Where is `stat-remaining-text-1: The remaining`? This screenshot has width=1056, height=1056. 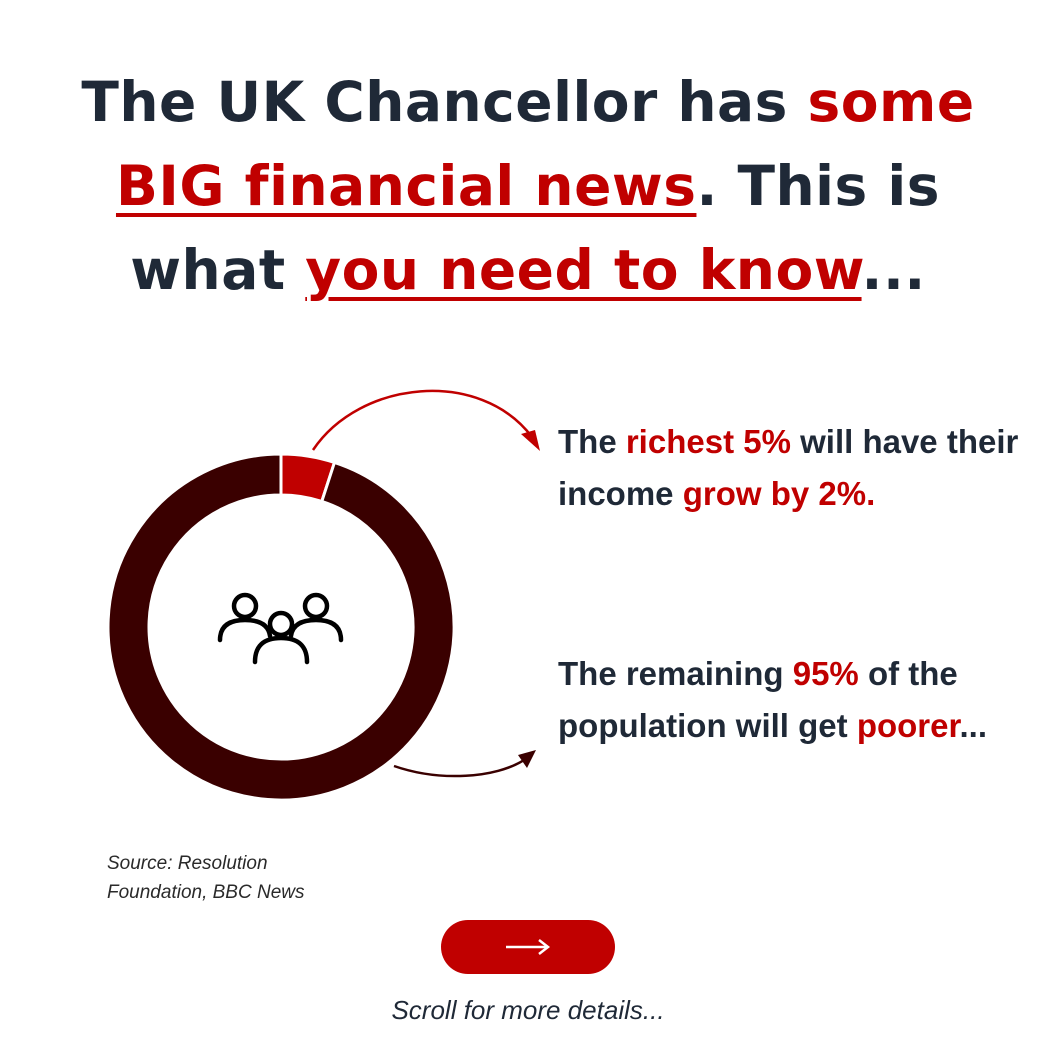
stat-remaining-text-1: The remaining is located at coordinates (675, 673).